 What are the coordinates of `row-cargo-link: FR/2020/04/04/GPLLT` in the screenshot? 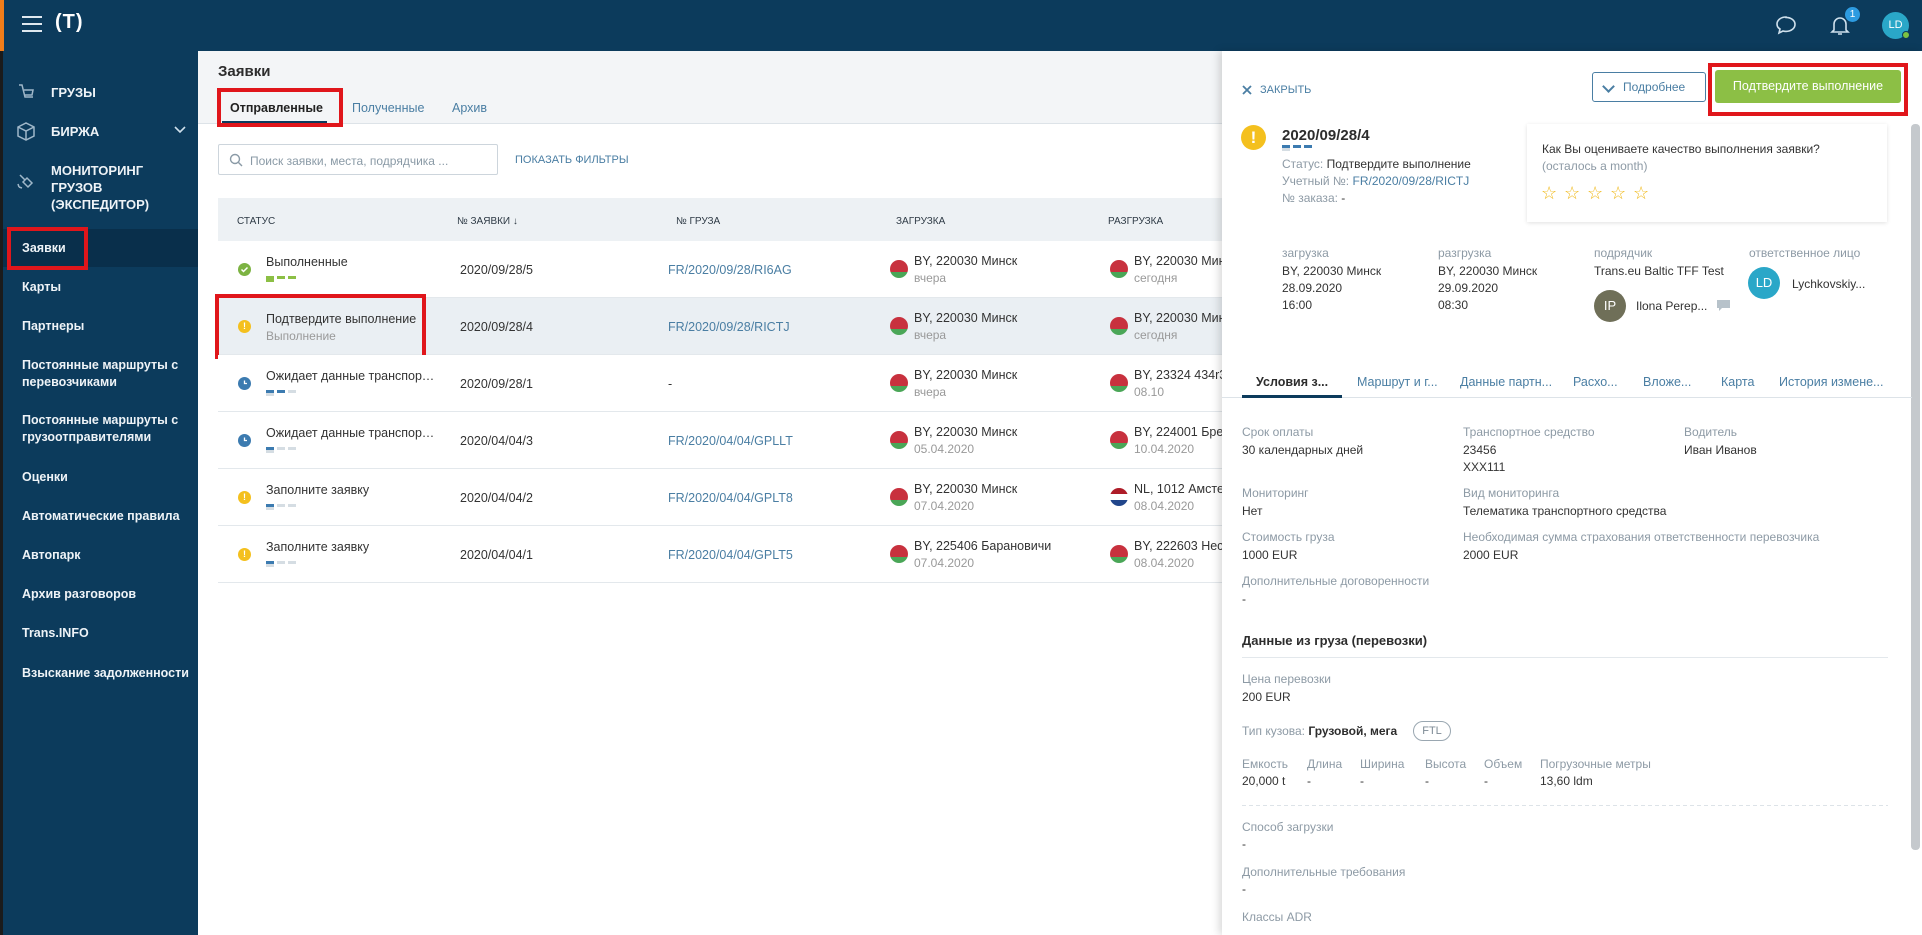 It's located at (730, 441).